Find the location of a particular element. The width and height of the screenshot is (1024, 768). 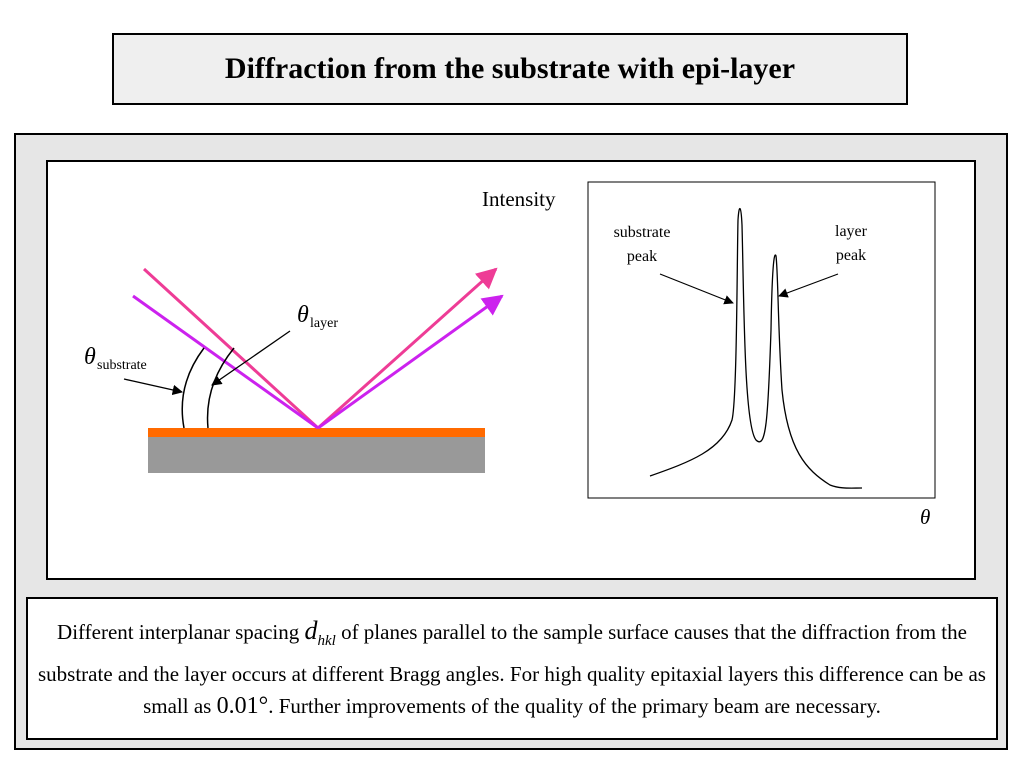

diffracted-beam-layer is located at coordinates (407, 348).